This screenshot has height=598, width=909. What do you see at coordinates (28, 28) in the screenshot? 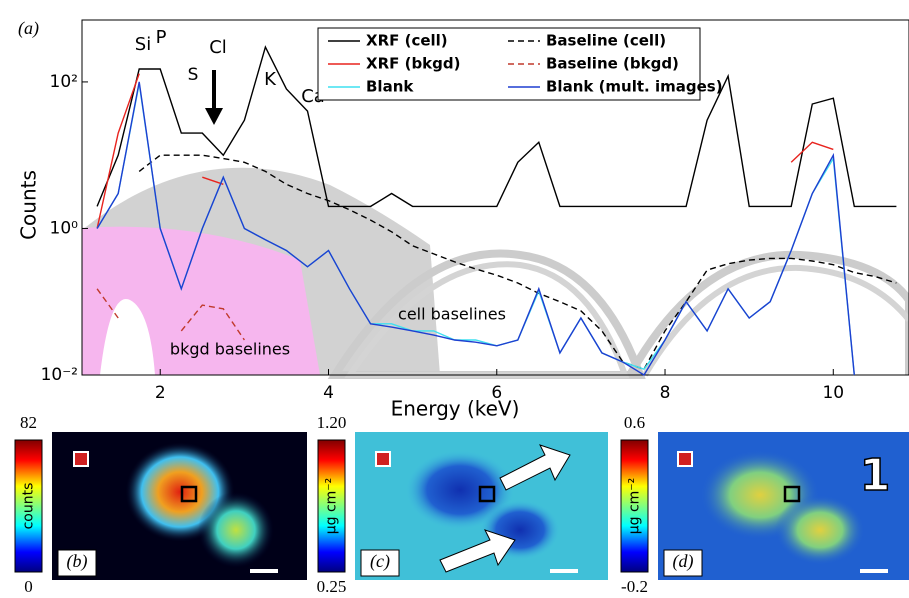
I see `panel-label: (a)` at bounding box center [28, 28].